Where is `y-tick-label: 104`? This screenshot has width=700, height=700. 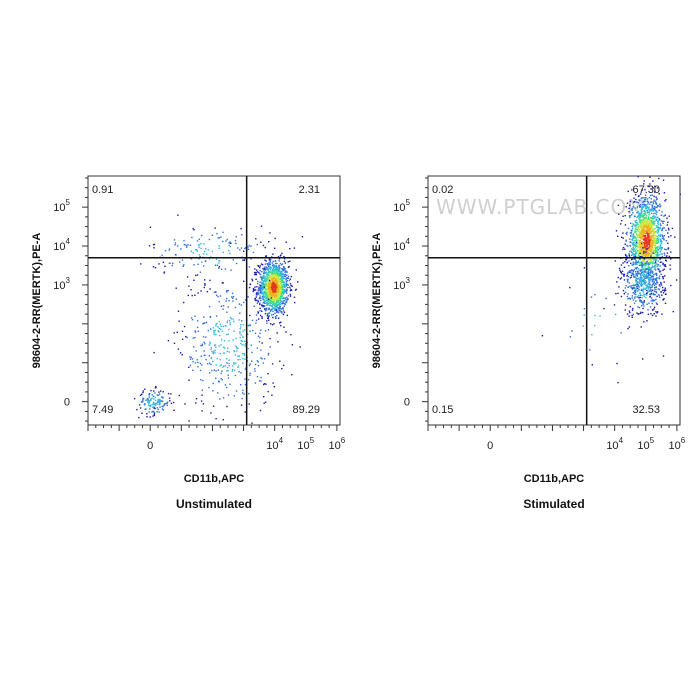 y-tick-label: 104 is located at coordinates (61, 245).